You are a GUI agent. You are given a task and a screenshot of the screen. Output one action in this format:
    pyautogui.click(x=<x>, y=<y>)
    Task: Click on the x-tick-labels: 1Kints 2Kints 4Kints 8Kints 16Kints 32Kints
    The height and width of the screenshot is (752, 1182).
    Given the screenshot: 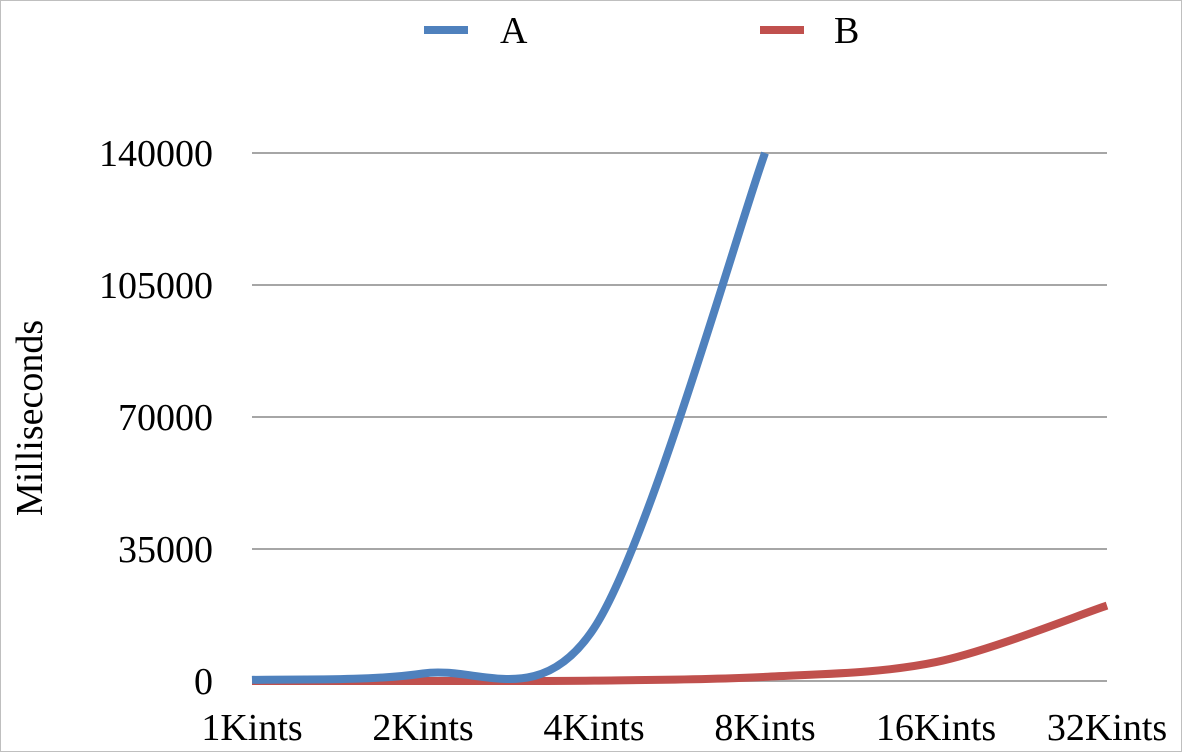 What is the action you would take?
    pyautogui.click(x=684, y=728)
    